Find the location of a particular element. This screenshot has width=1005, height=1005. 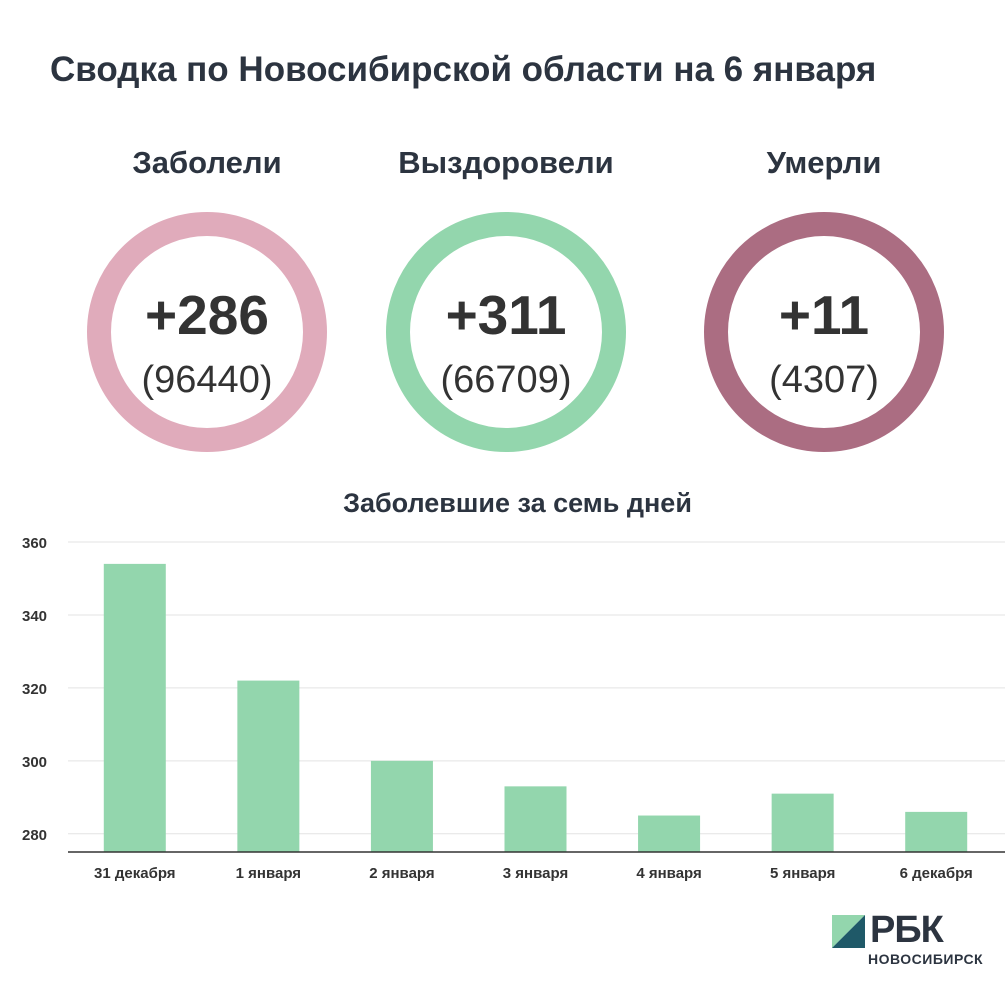

ring-infected: +286 (96440) is located at coordinates (207, 332).